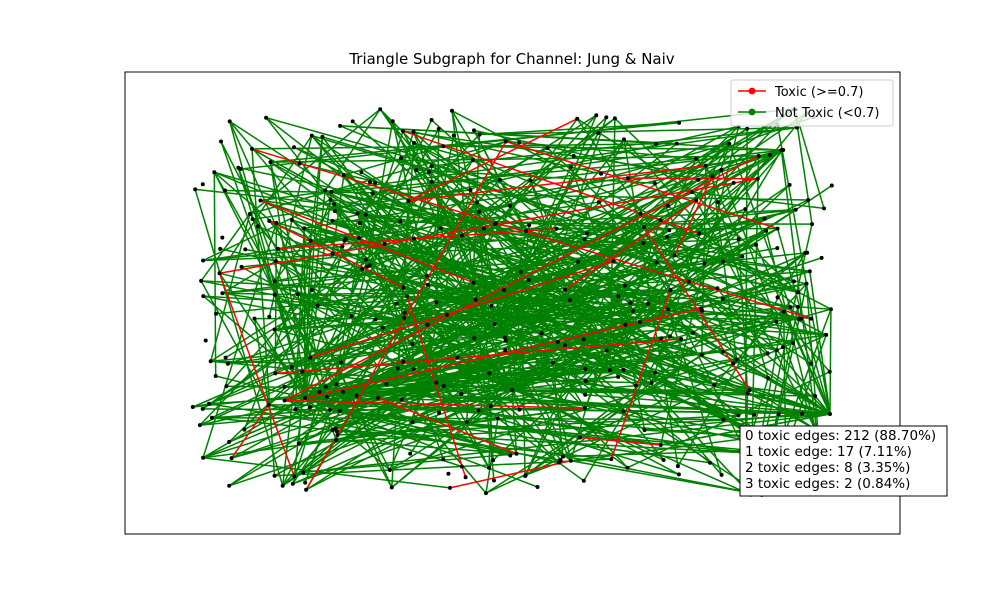 Image resolution: width=1000 pixels, height=600 pixels. Describe the element at coordinates (827, 113) in the screenshot. I see `legend-not-toxic-label: Not Toxic (<0.7)` at that location.